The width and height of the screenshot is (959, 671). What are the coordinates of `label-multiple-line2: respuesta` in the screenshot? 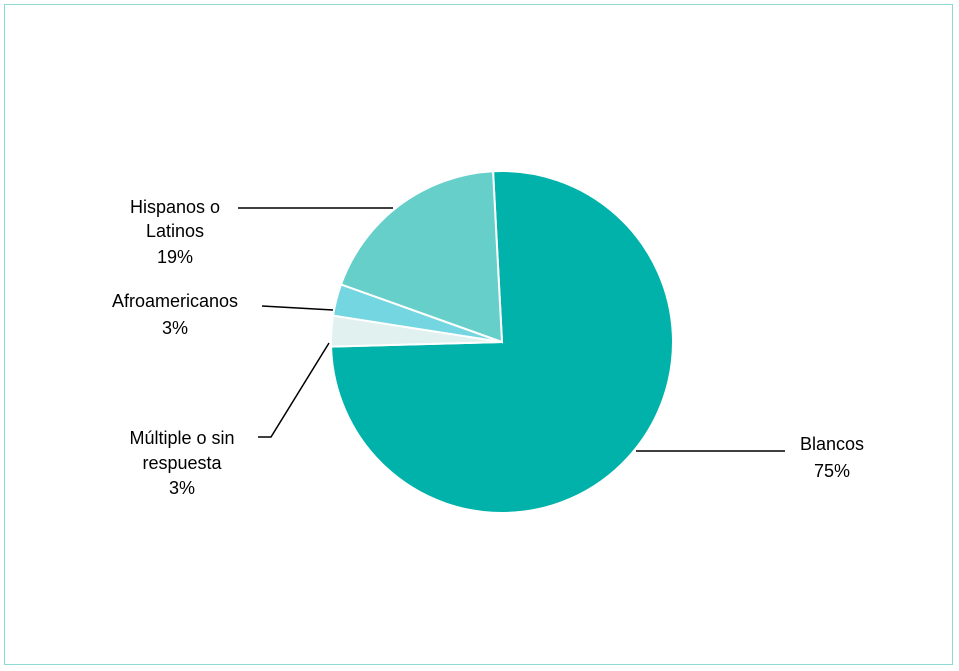 It's located at (182, 463).